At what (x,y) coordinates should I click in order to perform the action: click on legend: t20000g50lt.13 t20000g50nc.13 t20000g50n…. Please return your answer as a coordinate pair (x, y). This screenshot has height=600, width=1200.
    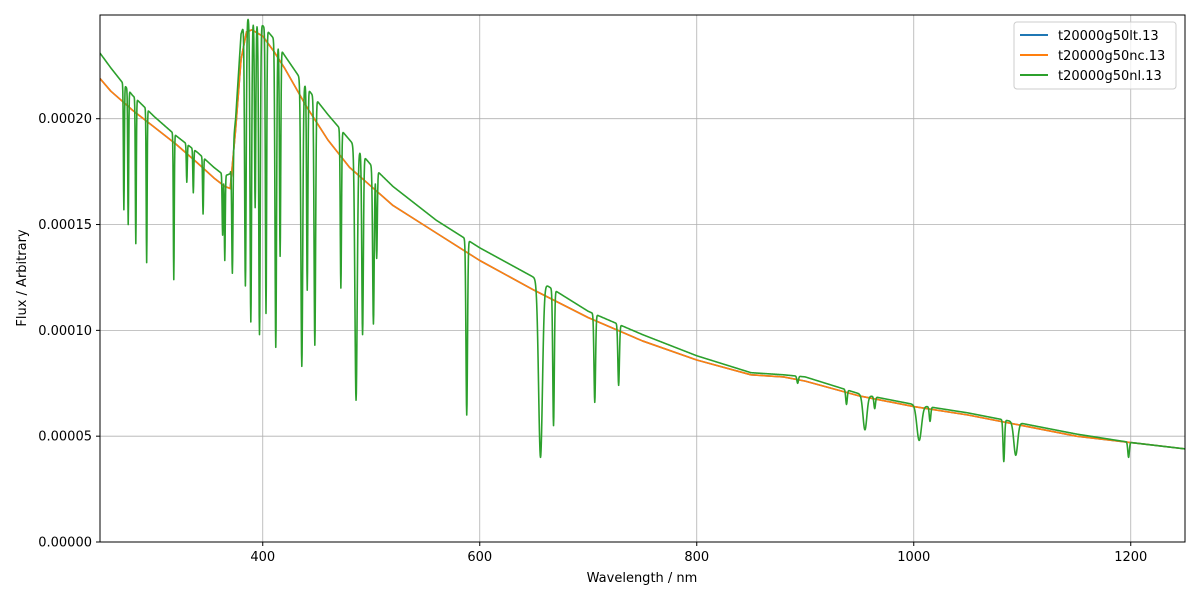
    Looking at the image, I should click on (1095, 55).